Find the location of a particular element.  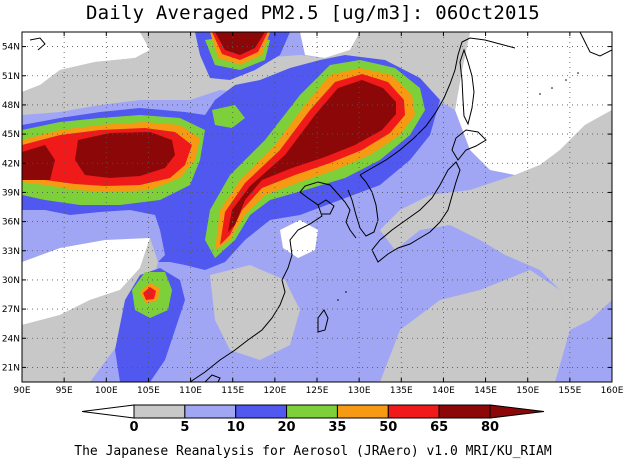

mainland-russia-coast is located at coordinates (437, 106).